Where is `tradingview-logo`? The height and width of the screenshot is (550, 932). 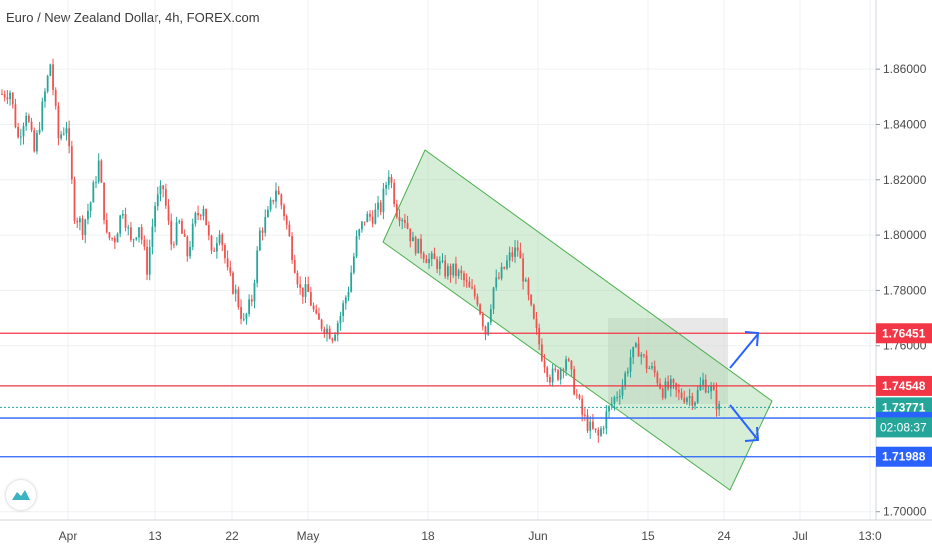
tradingview-logo is located at coordinates (21, 495).